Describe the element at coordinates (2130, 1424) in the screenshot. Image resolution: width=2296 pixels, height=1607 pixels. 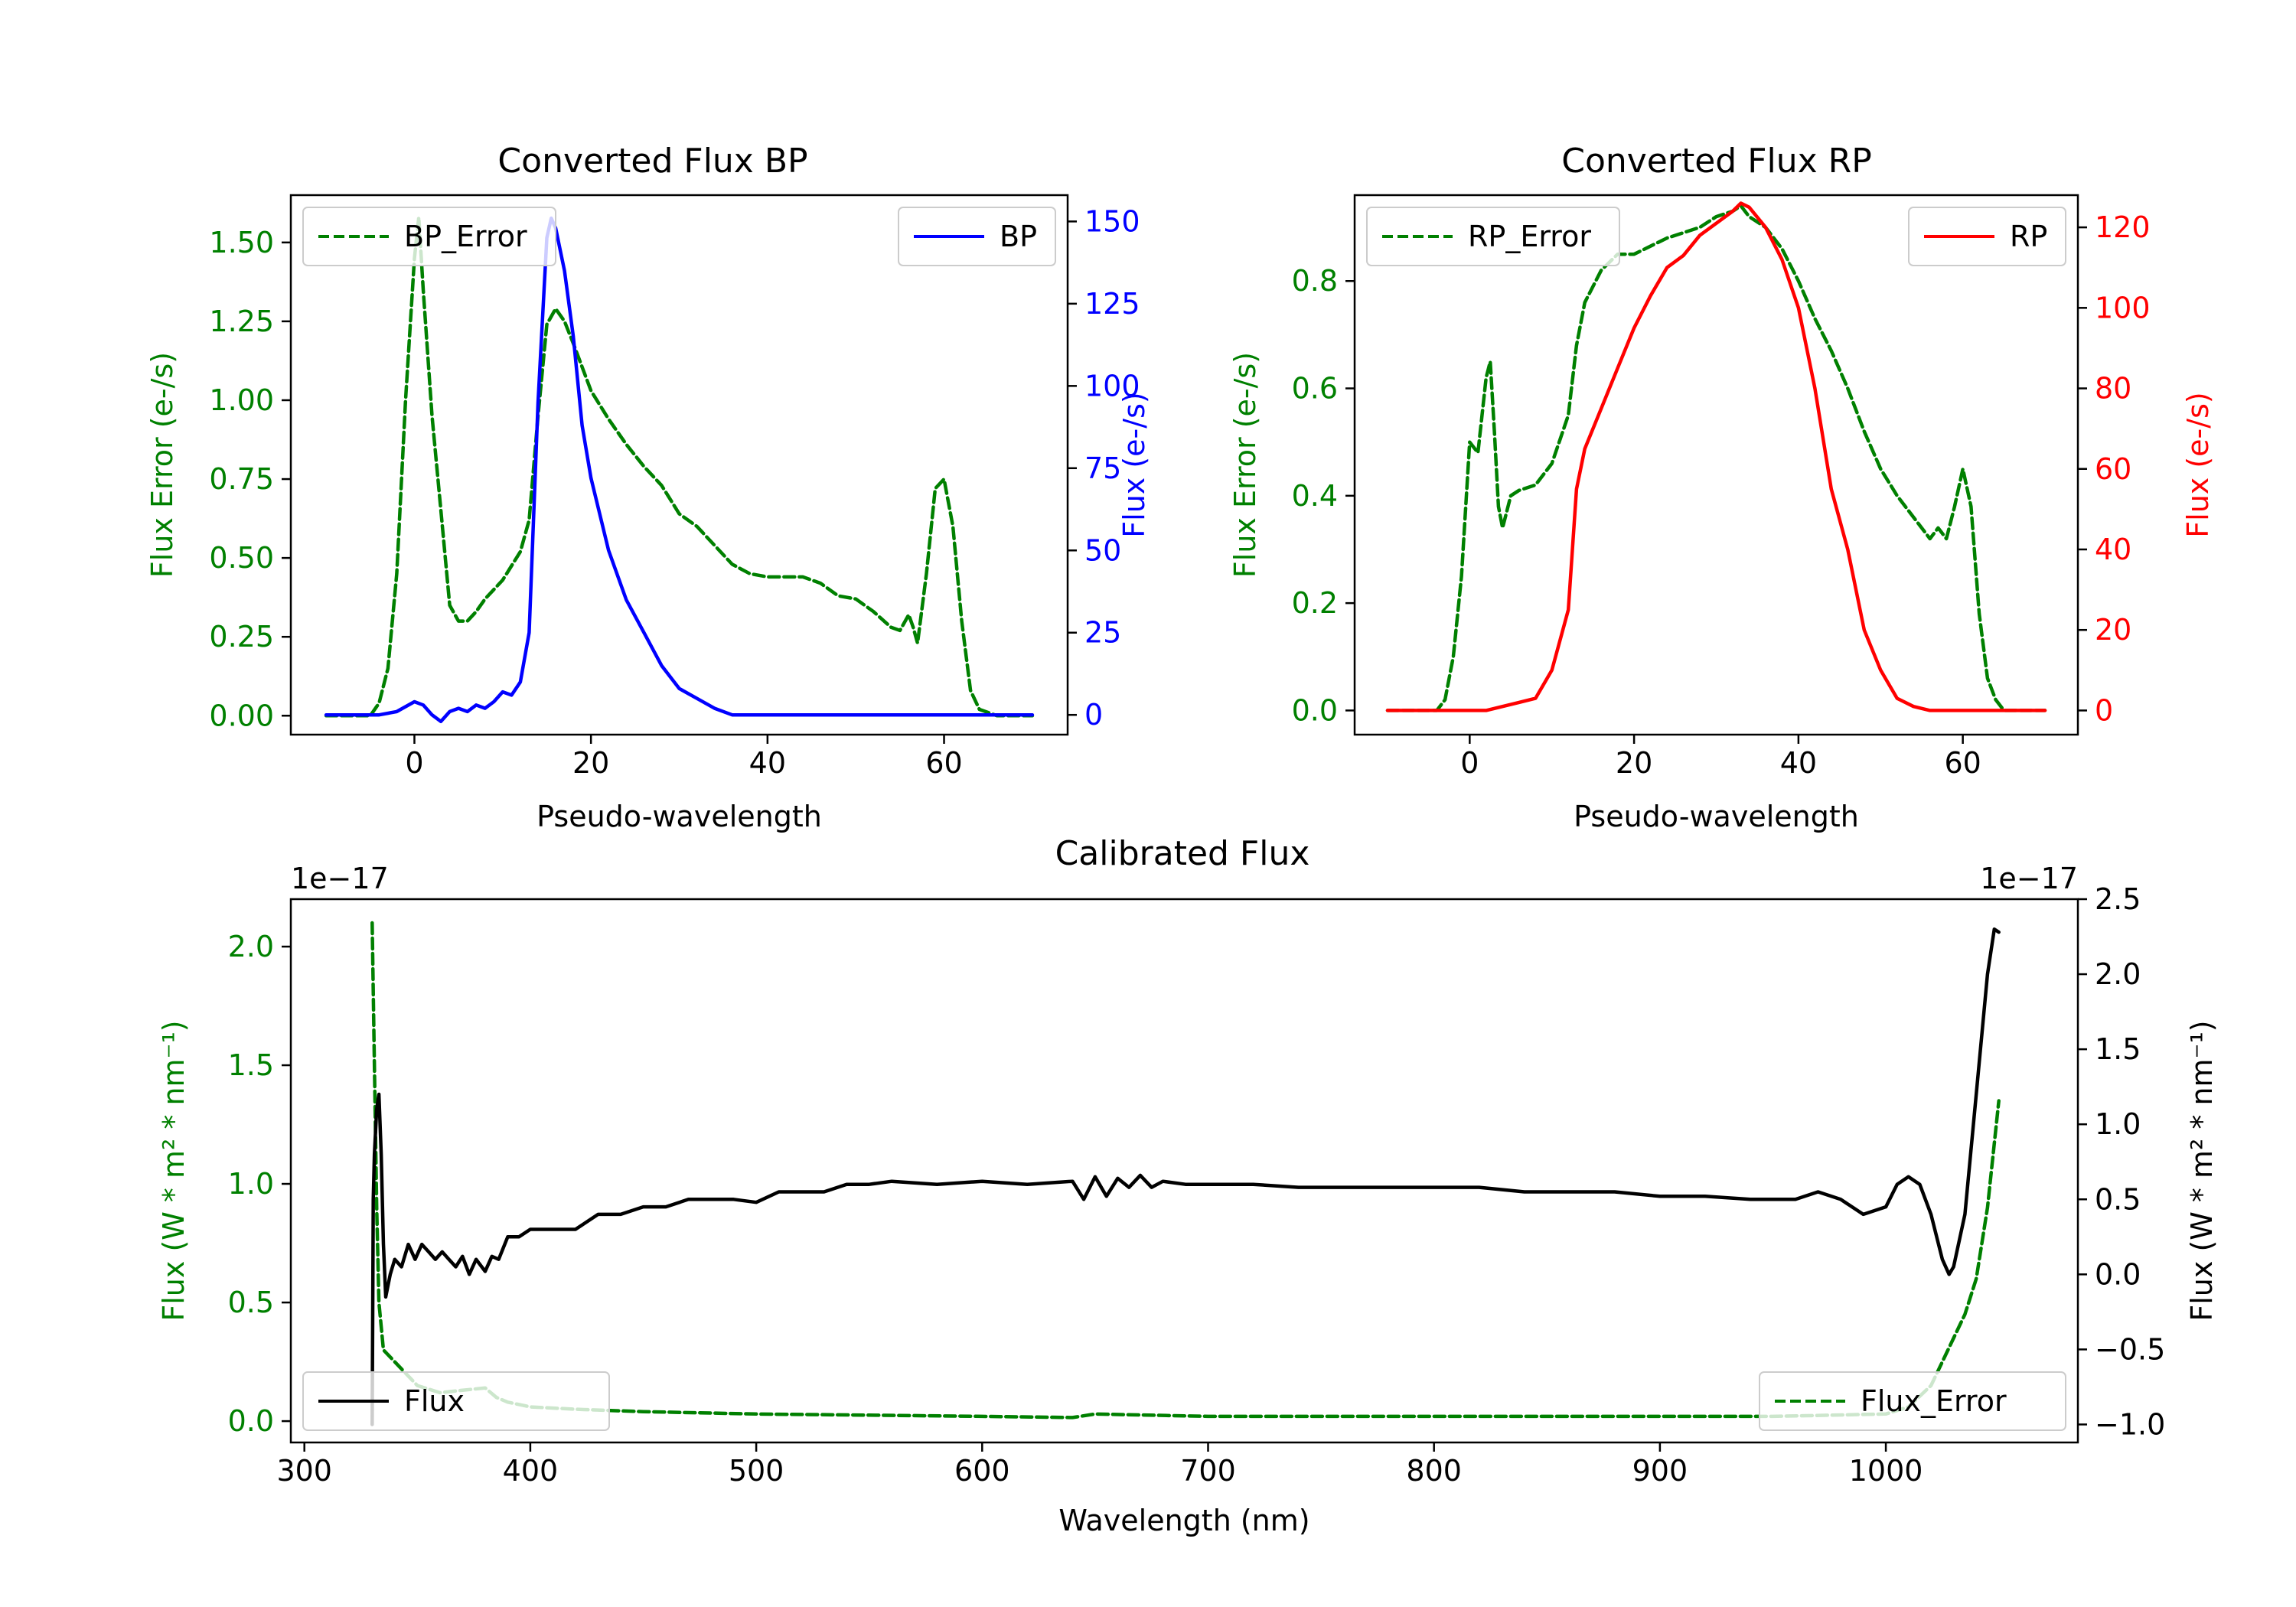
I see `cal-ytick-right-label: −1.0` at that location.